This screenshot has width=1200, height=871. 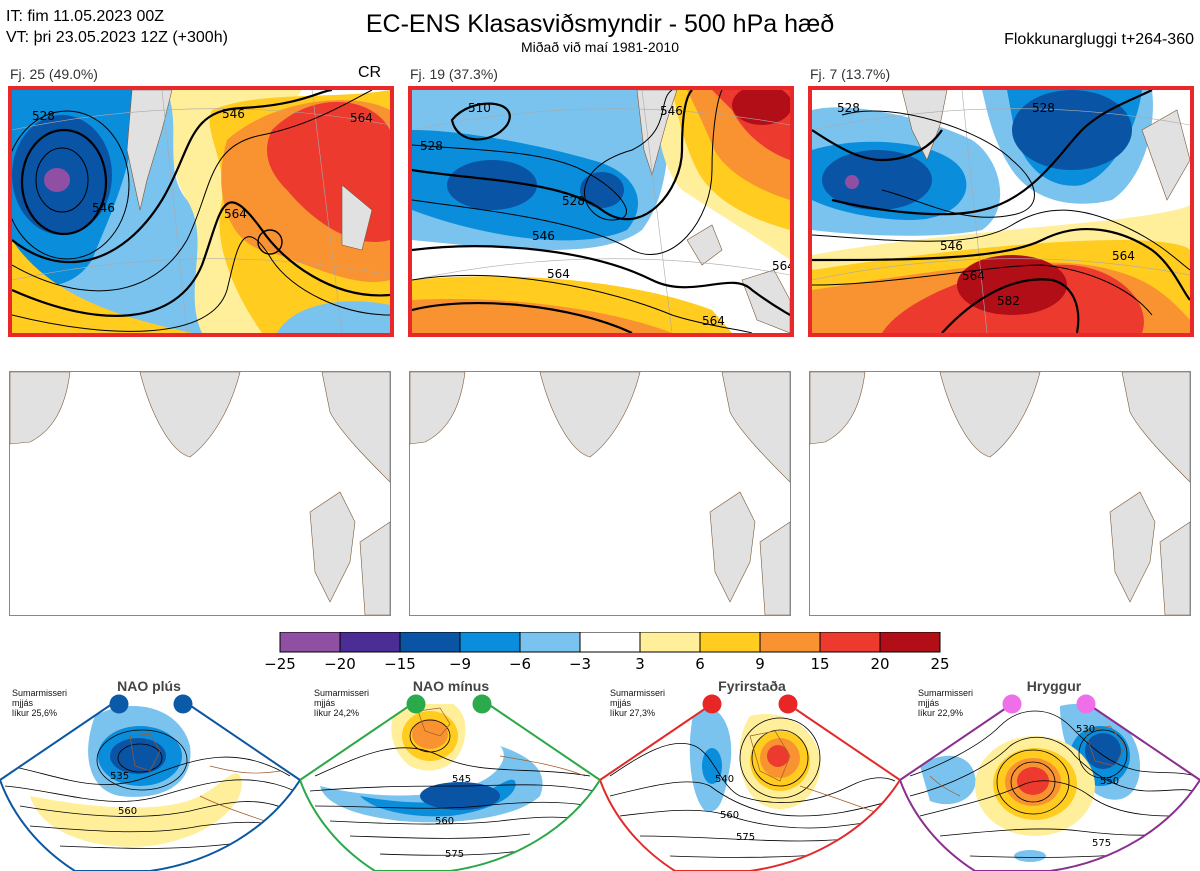 I want to click on regime-1-note: Sumarmisseri mjjás líkur 25,6%, so click(x=40, y=703).